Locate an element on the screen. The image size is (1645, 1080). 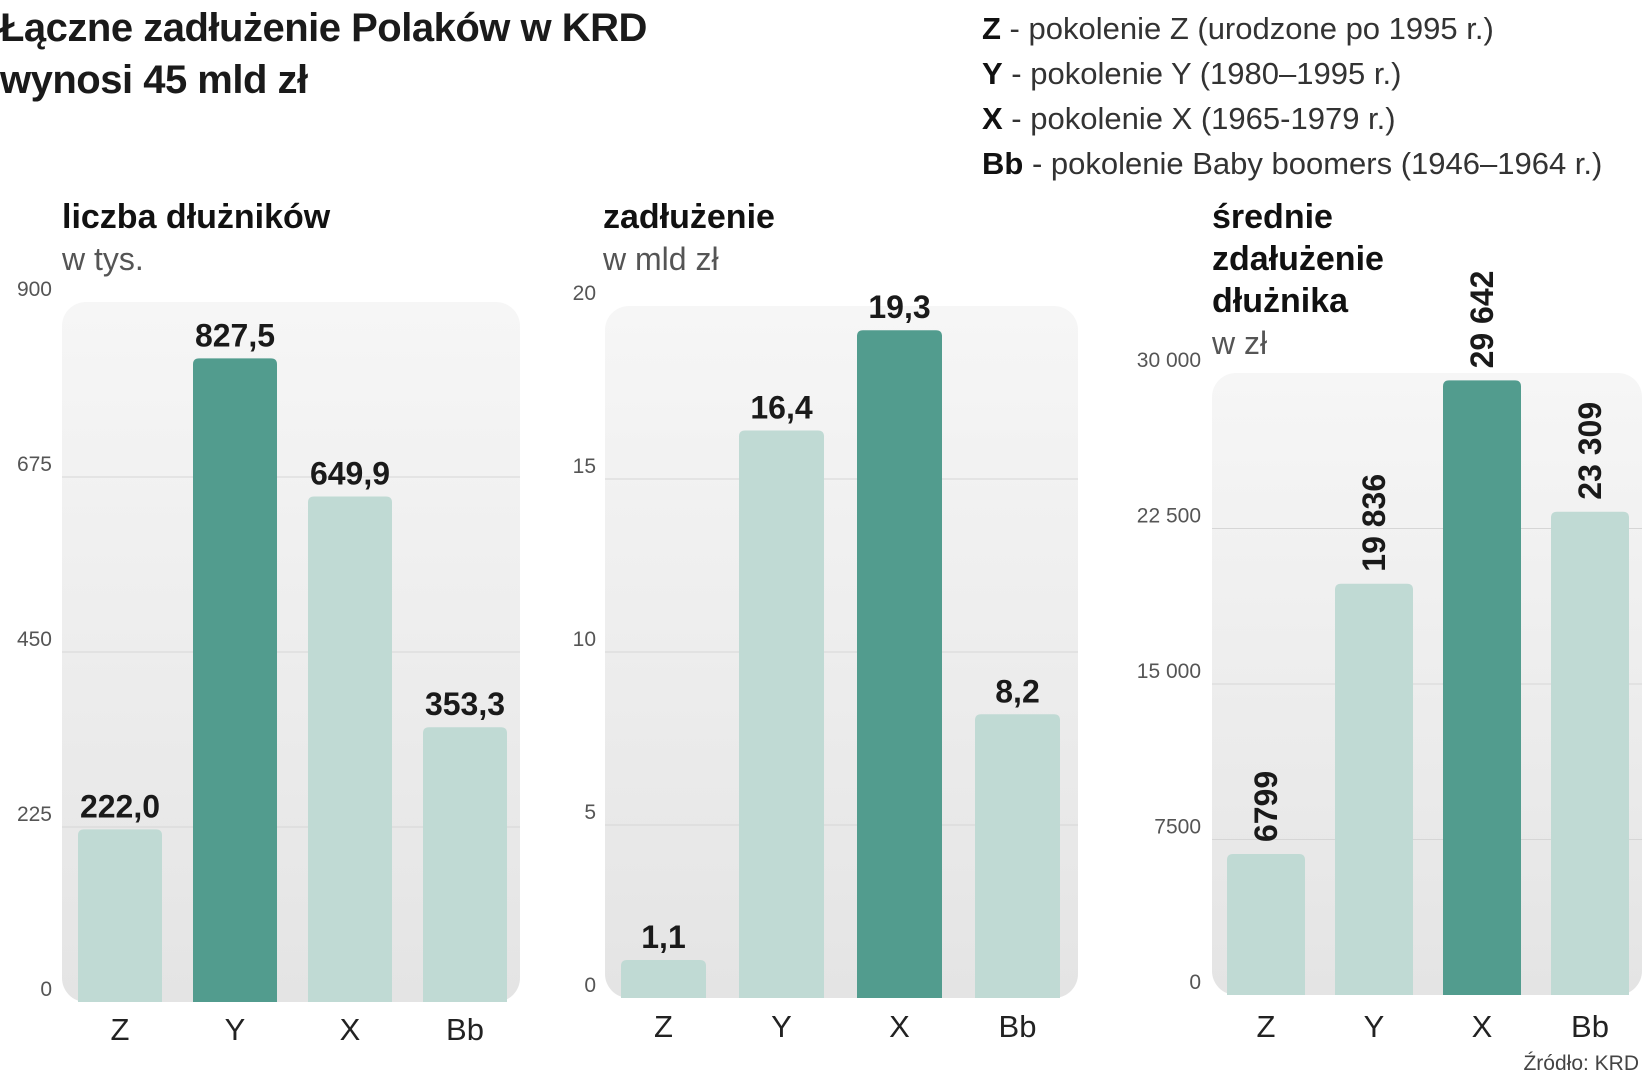
chart-average-category-label-bb: Bb is located at coordinates (1590, 1026).